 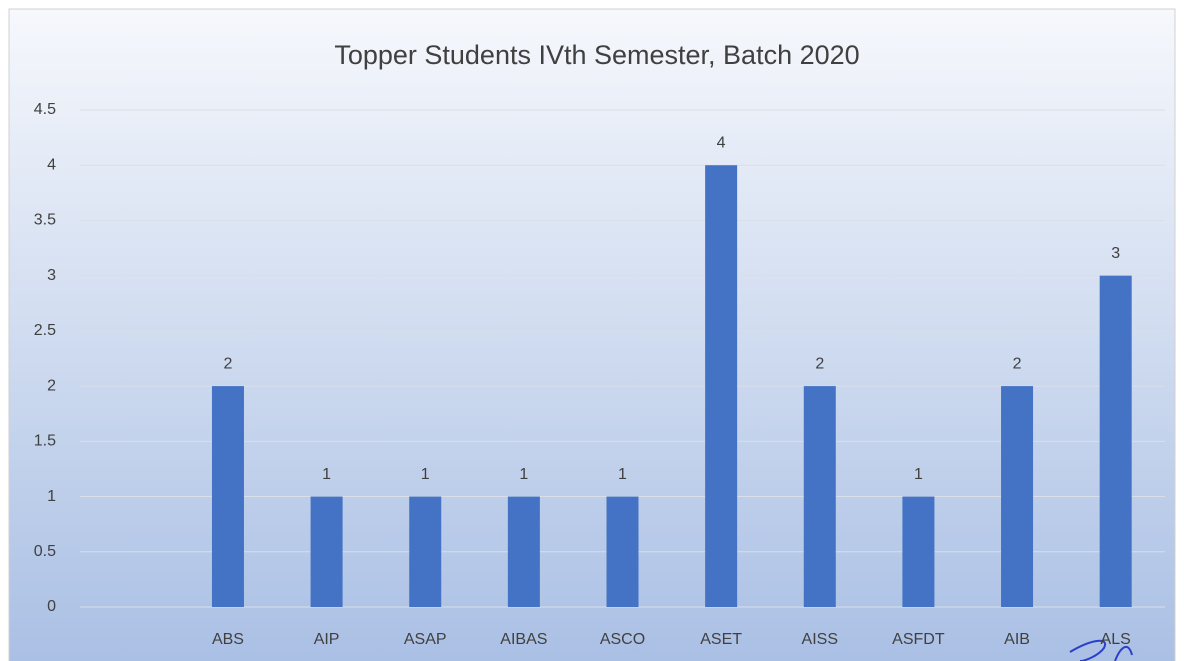 I want to click on y-tick-label: 0, so click(x=51, y=606).